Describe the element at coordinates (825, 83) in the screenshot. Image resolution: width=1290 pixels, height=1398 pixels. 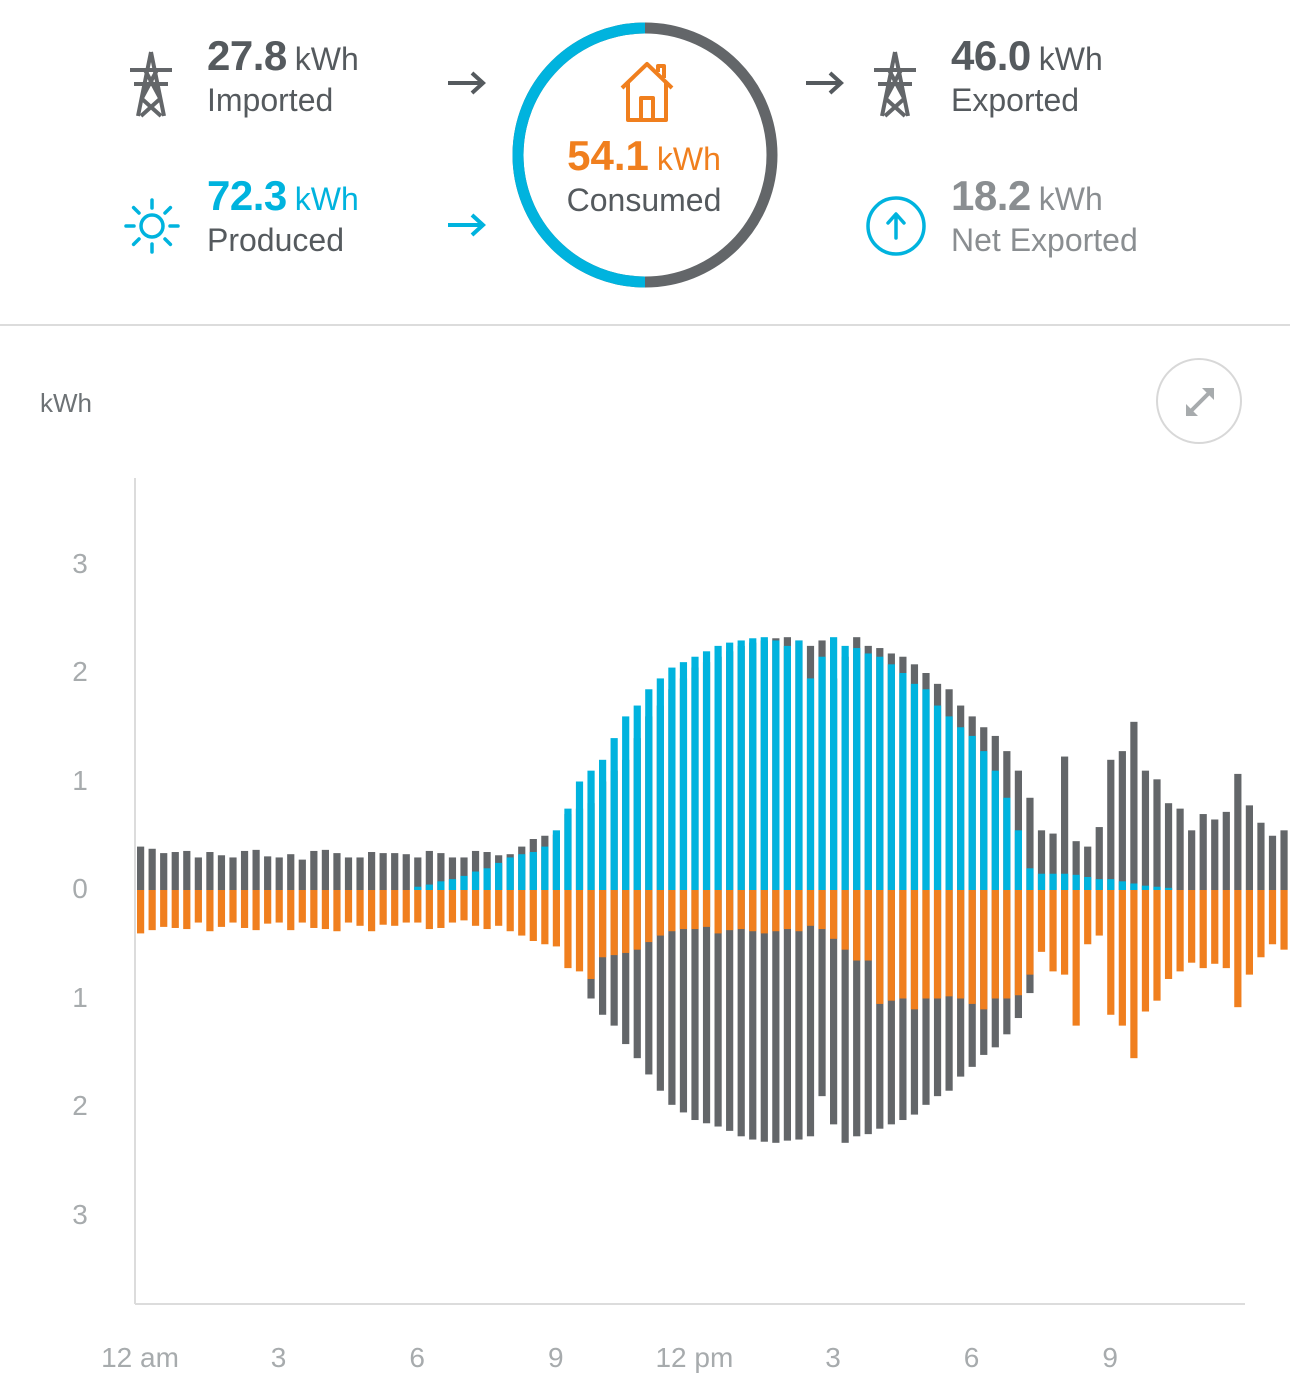
I see `export-arrow-icon` at that location.